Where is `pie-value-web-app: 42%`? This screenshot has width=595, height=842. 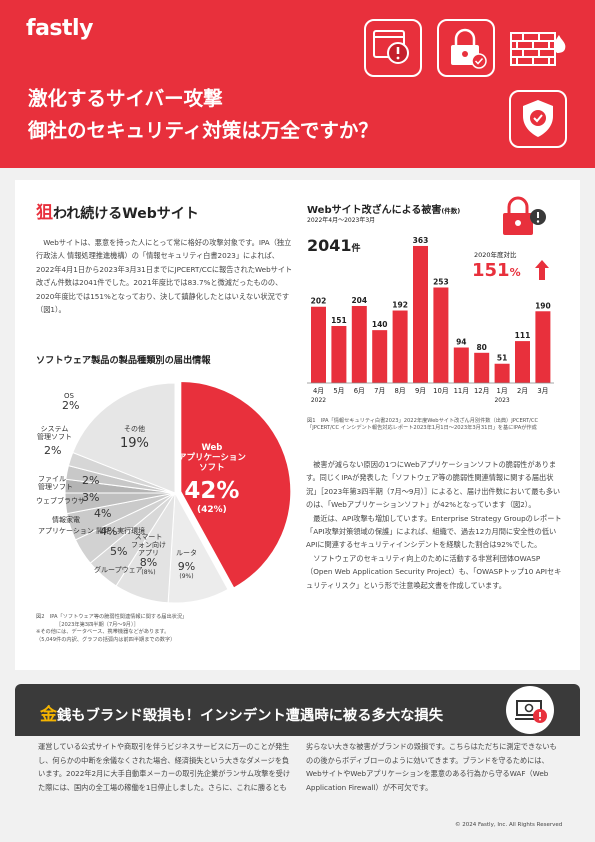
pie-value-web-app: 42% is located at coordinates (212, 491).